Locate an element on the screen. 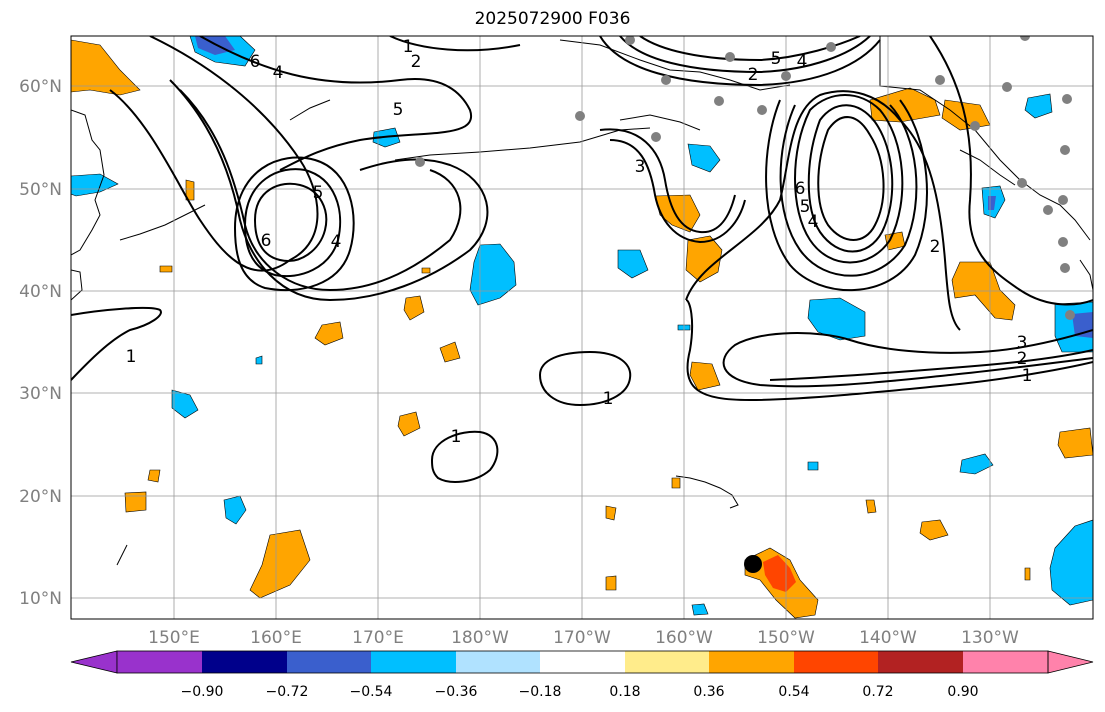  colorbar-tick-label: 0.18 is located at coordinates (624, 692).